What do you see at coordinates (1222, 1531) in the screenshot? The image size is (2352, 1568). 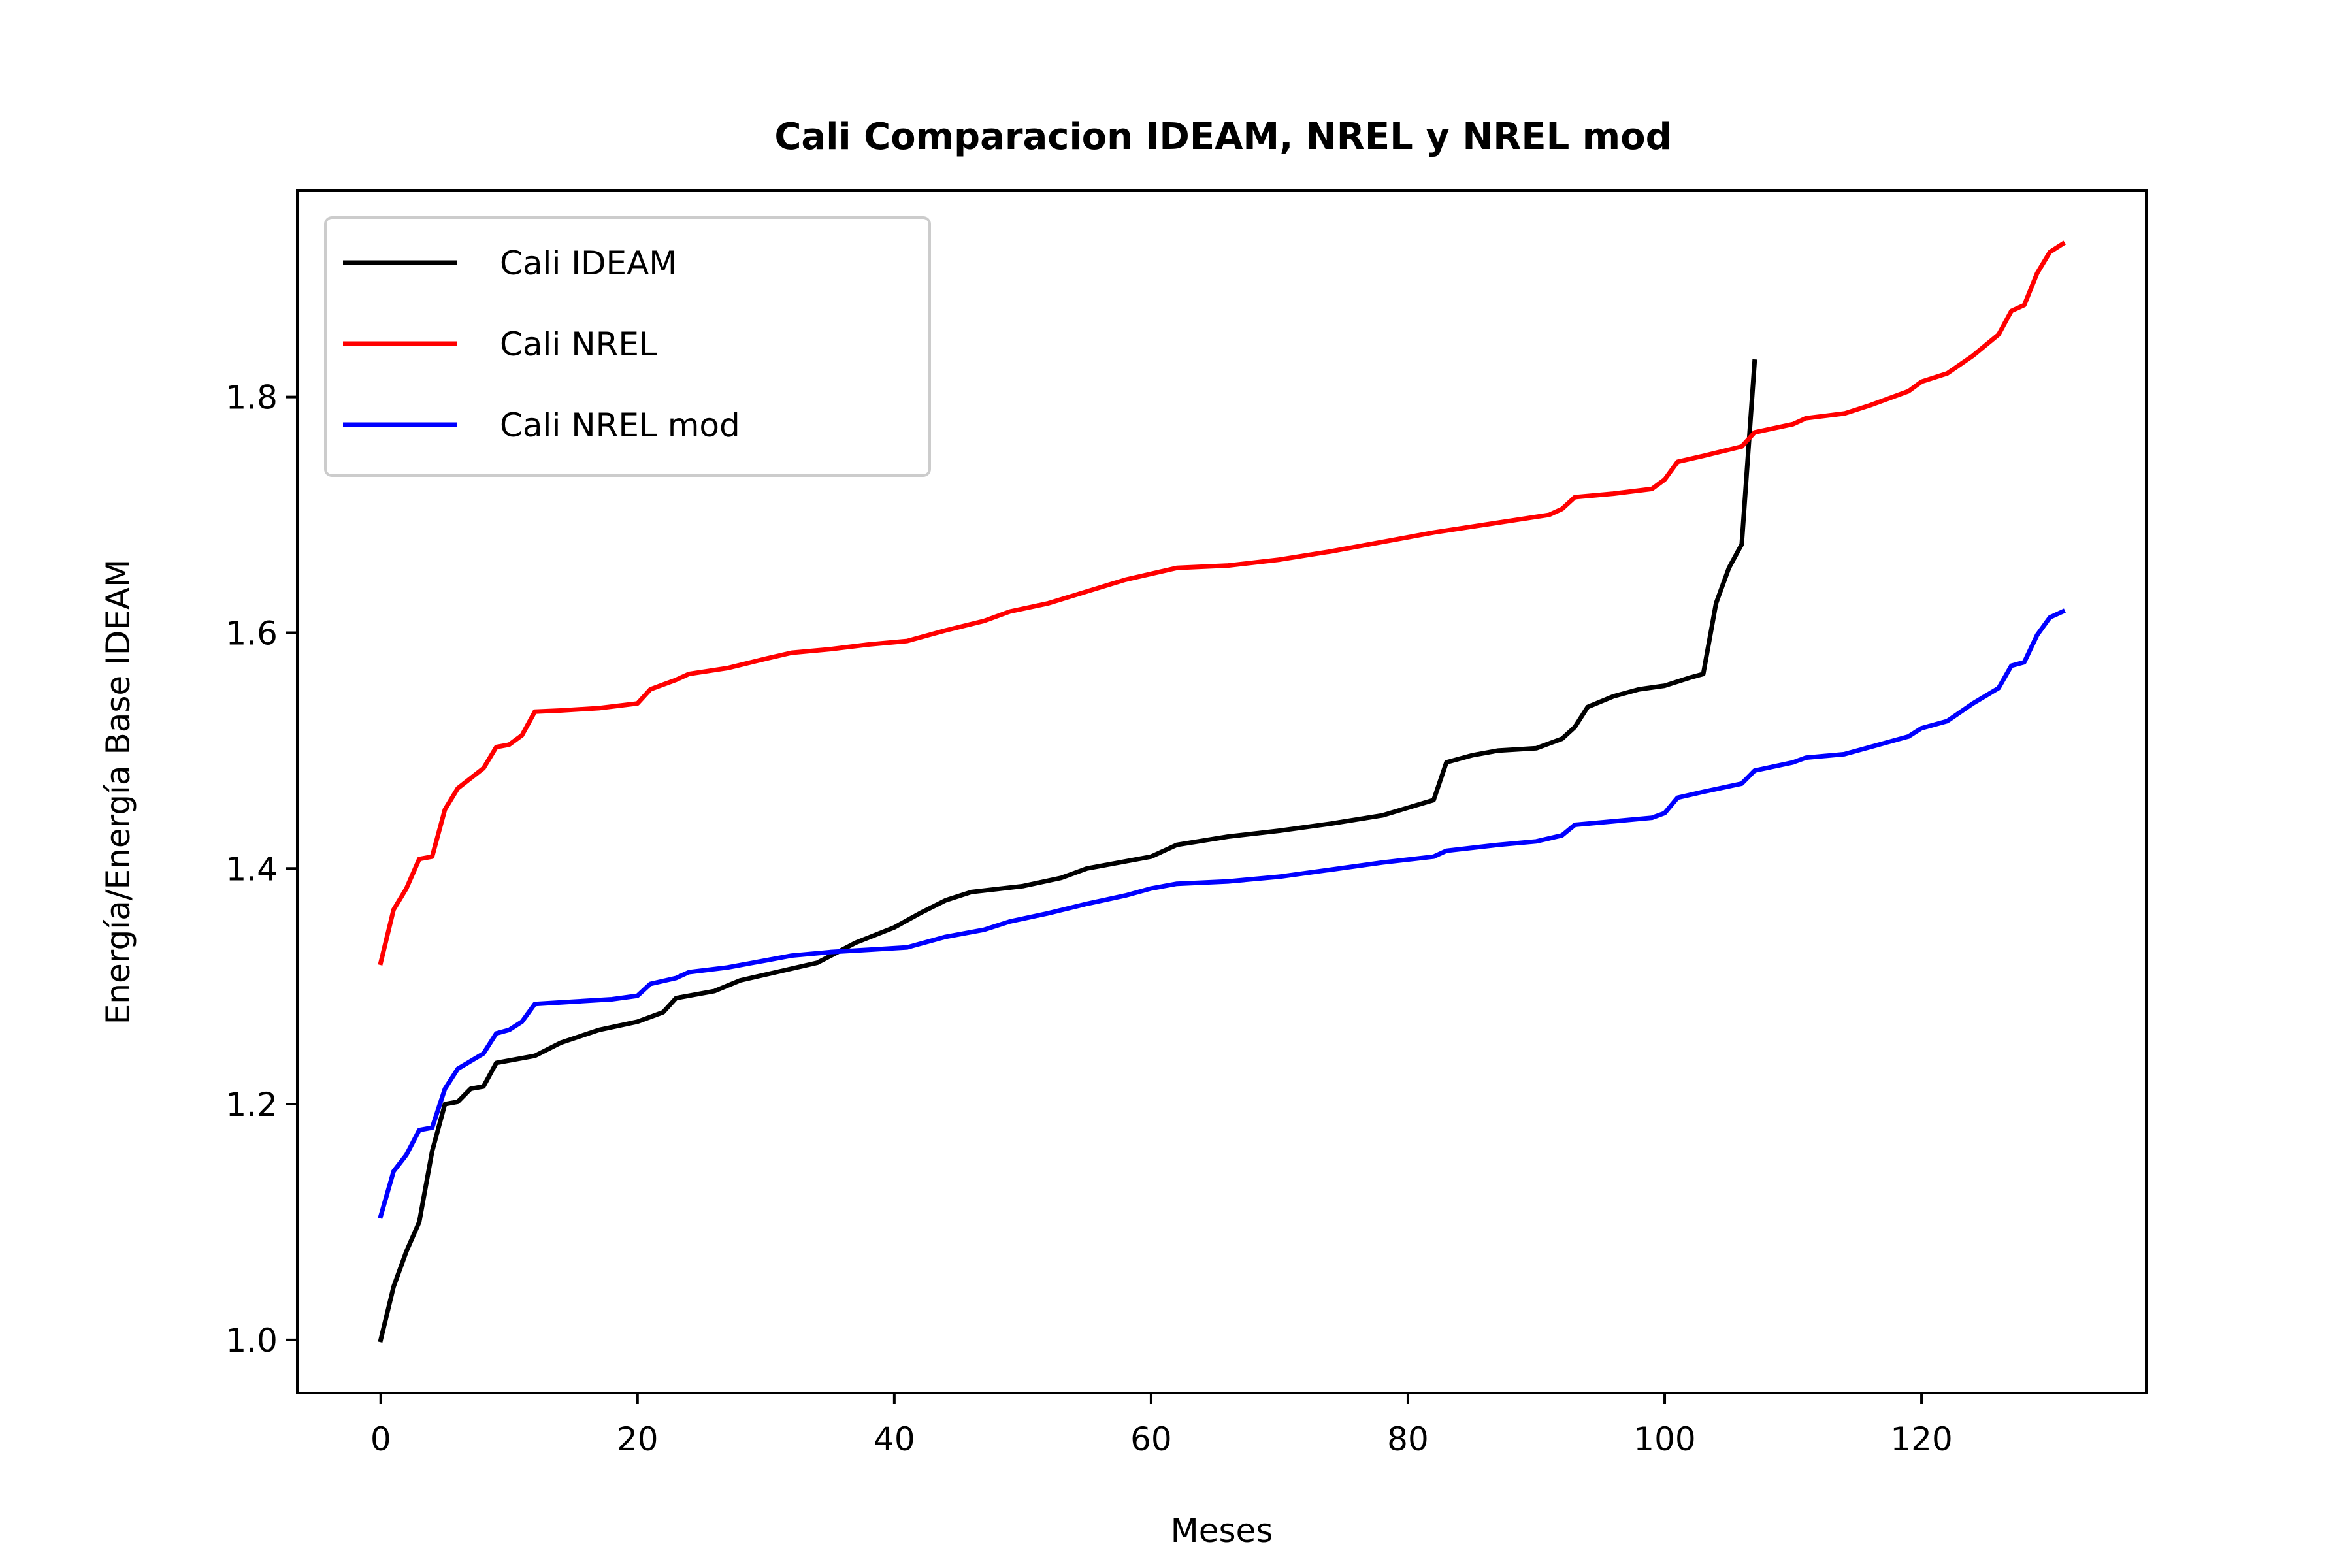 I see `x-axis-label: Meses` at bounding box center [1222, 1531].